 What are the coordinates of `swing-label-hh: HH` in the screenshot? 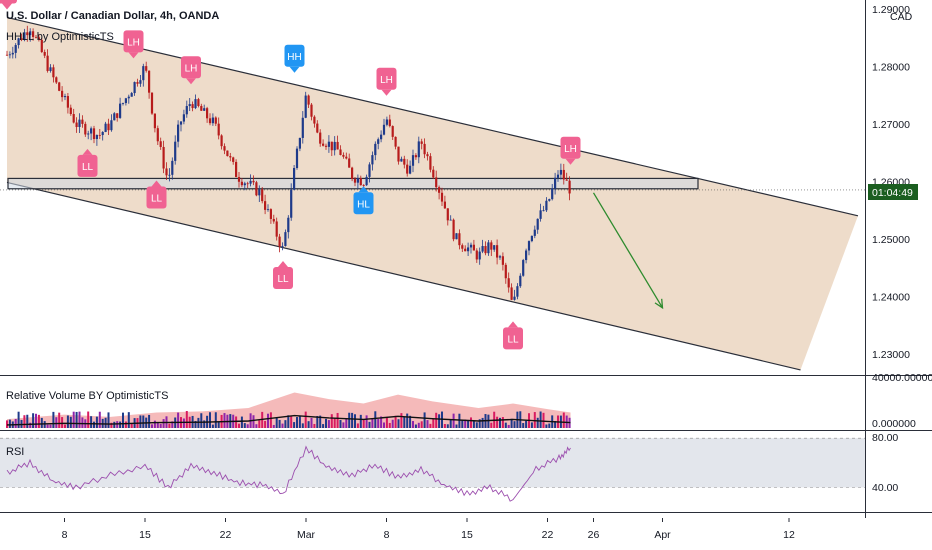 It's located at (294, 58).